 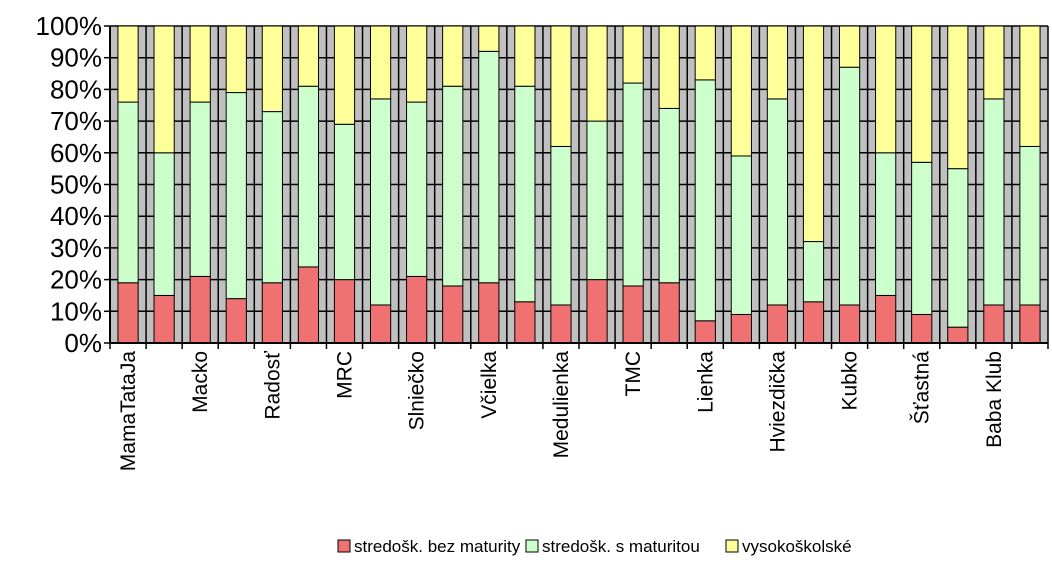 I want to click on bar-segment-s1-c6, so click(x=344, y=202).